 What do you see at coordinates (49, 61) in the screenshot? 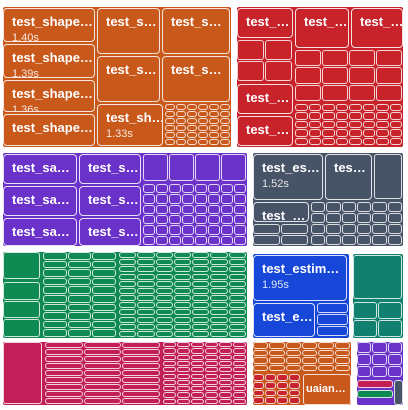
I see `test-cell: test_shape… 1.39s` at bounding box center [49, 61].